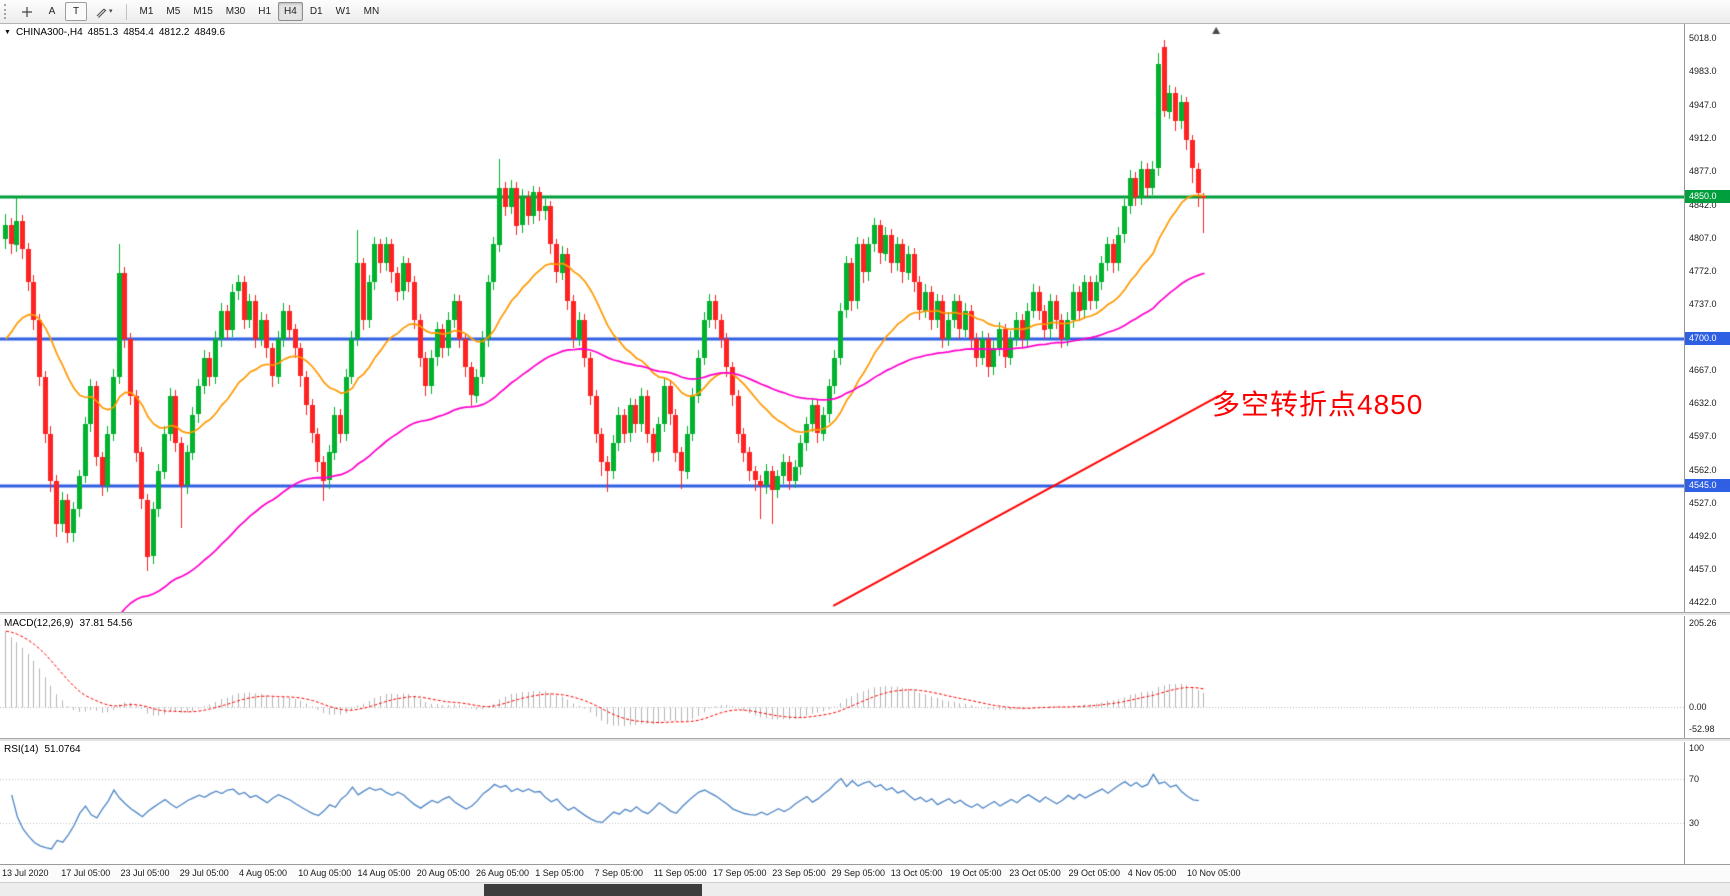  I want to click on quote-open: 4851.3, so click(103, 32).